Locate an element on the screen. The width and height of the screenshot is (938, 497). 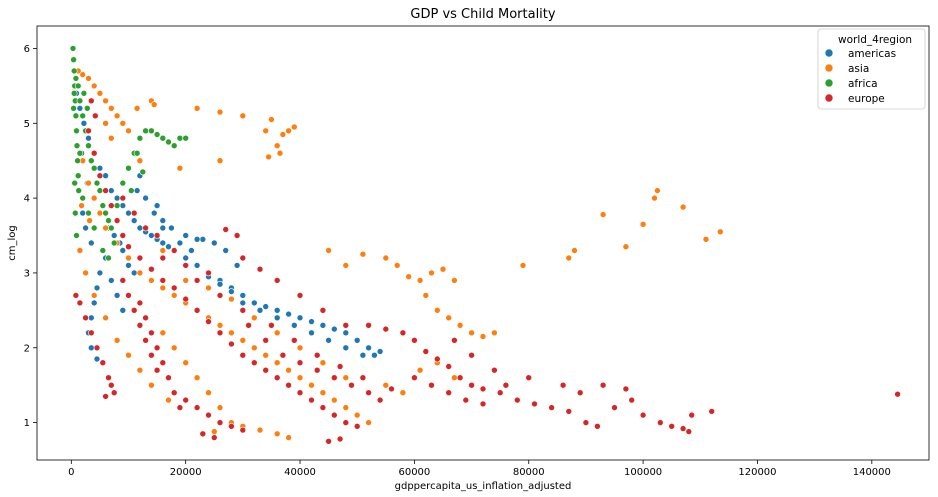
legend-box is located at coordinates (871, 69).